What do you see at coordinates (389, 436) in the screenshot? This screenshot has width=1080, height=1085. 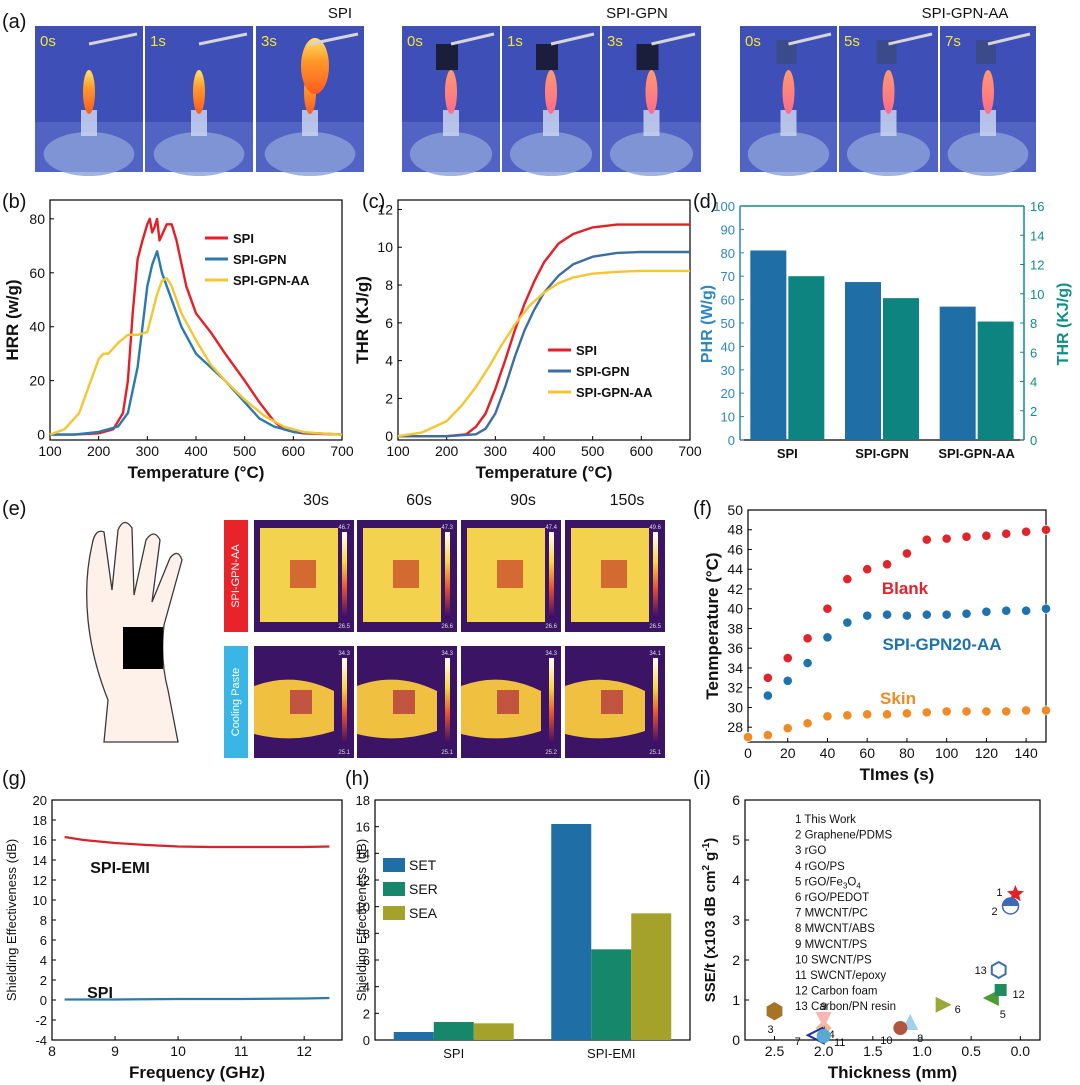 I see `y-tick-label: 0` at bounding box center [389, 436].